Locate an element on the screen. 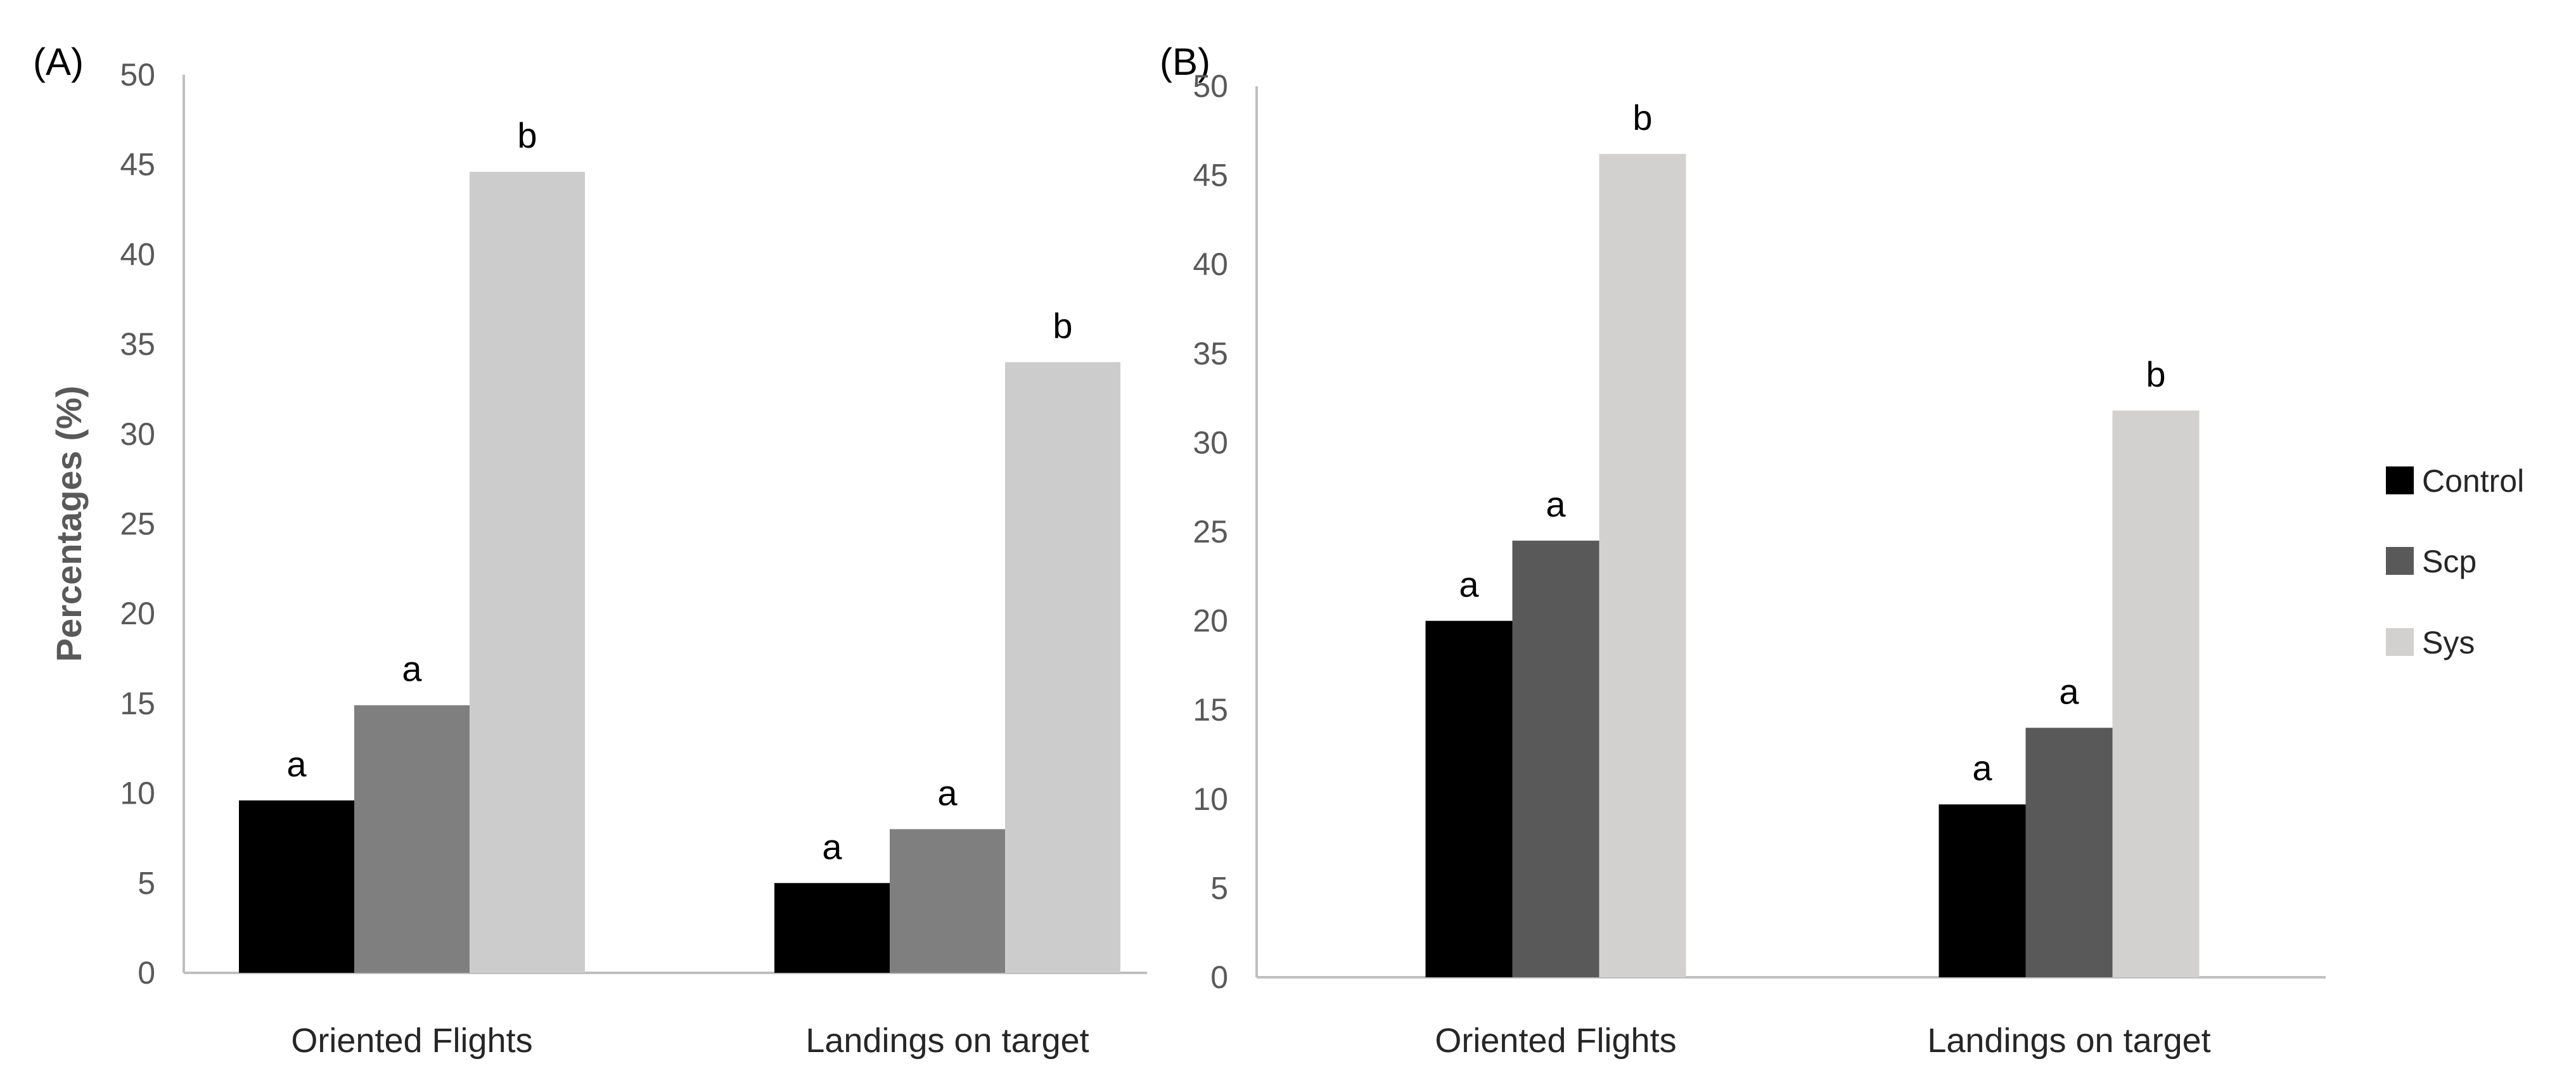 This screenshot has width=2576, height=1092. panel-a-y-tick-label: 5 is located at coordinates (146, 883).